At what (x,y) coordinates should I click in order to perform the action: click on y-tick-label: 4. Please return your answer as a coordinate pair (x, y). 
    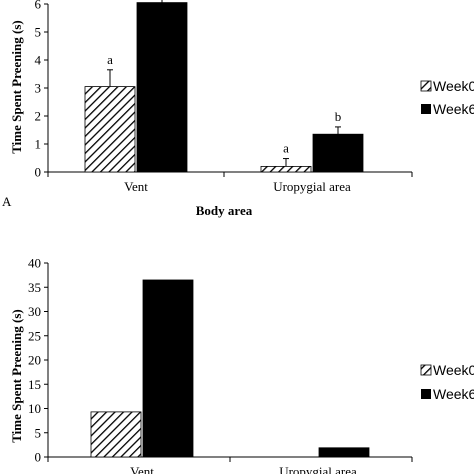
    Looking at the image, I should click on (38, 60).